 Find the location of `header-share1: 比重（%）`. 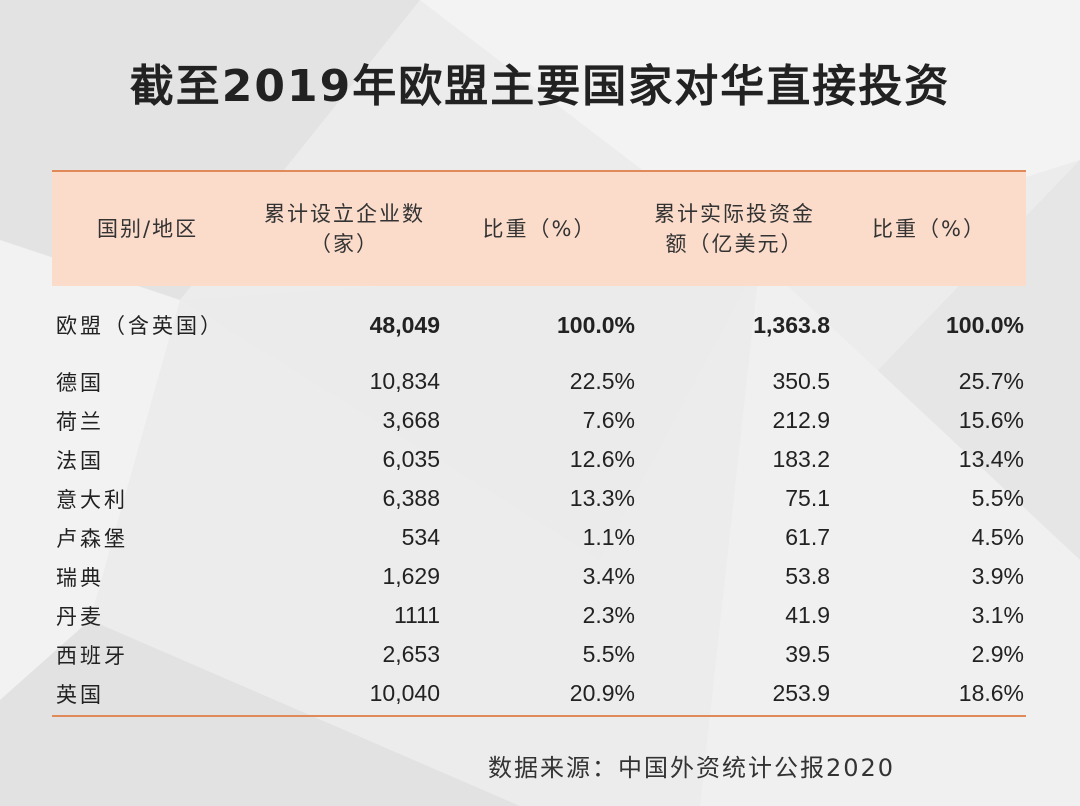

header-share1: 比重（%） is located at coordinates (539, 229).